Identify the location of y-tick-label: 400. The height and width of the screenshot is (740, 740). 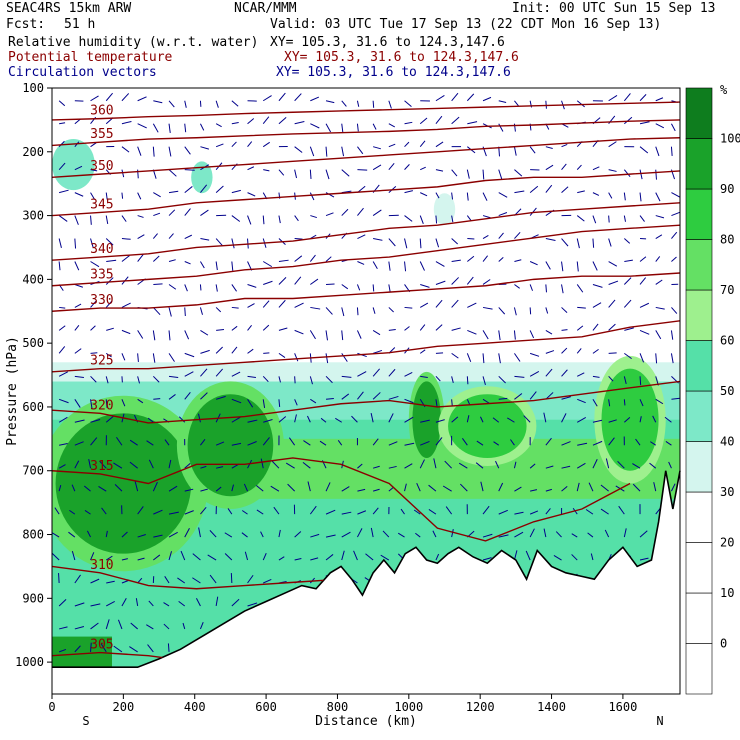
(33, 279).